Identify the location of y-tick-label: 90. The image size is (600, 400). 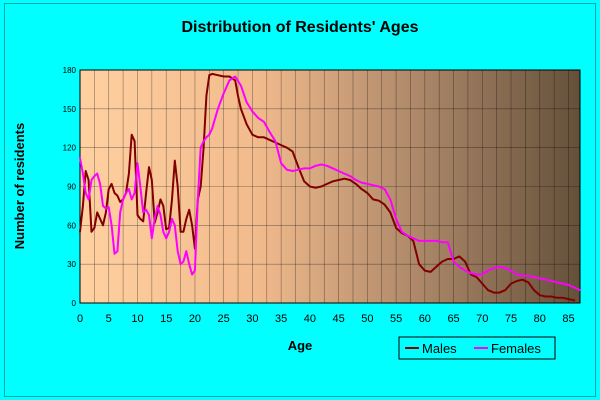
(71, 187).